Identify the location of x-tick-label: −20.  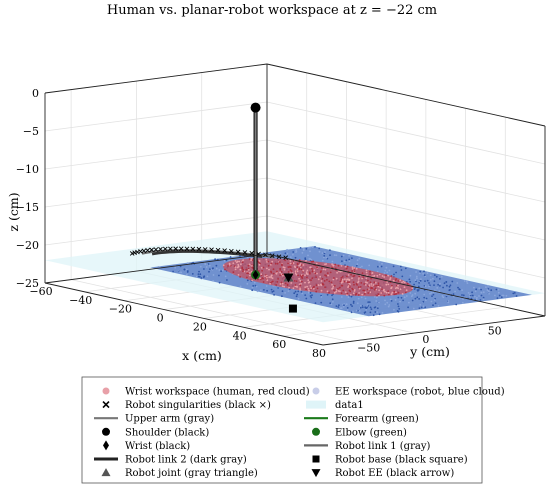
(120, 309).